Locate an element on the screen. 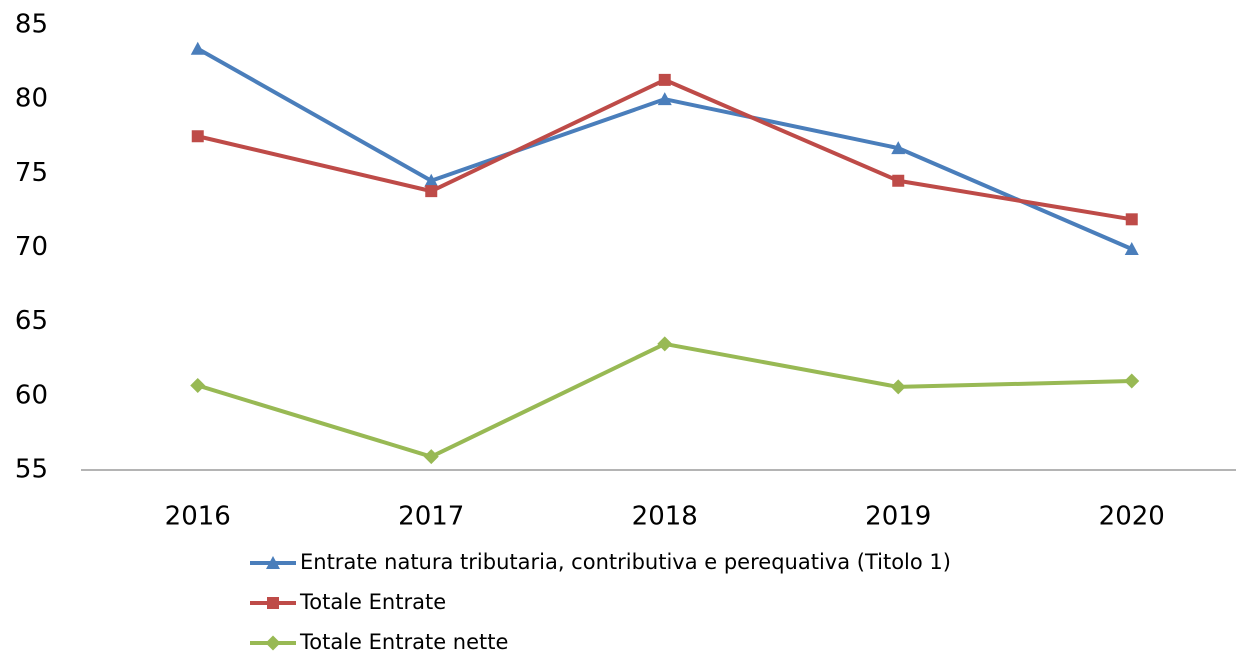 The image size is (1238, 651). x-tick-label: 2019 is located at coordinates (898, 517).